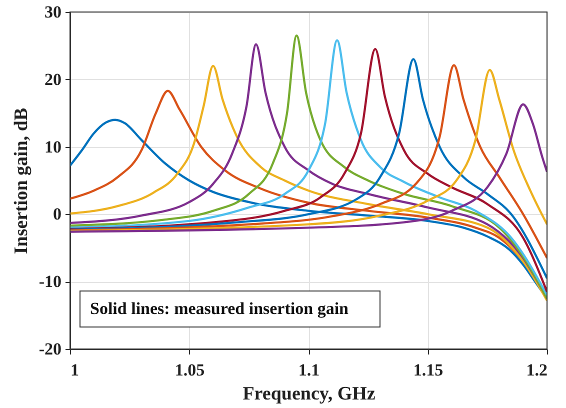 Image resolution: width=566 pixels, height=408 pixels. Describe the element at coordinates (220, 308) in the screenshot. I see `annotation: Solid lines: measured insertion gain` at that location.